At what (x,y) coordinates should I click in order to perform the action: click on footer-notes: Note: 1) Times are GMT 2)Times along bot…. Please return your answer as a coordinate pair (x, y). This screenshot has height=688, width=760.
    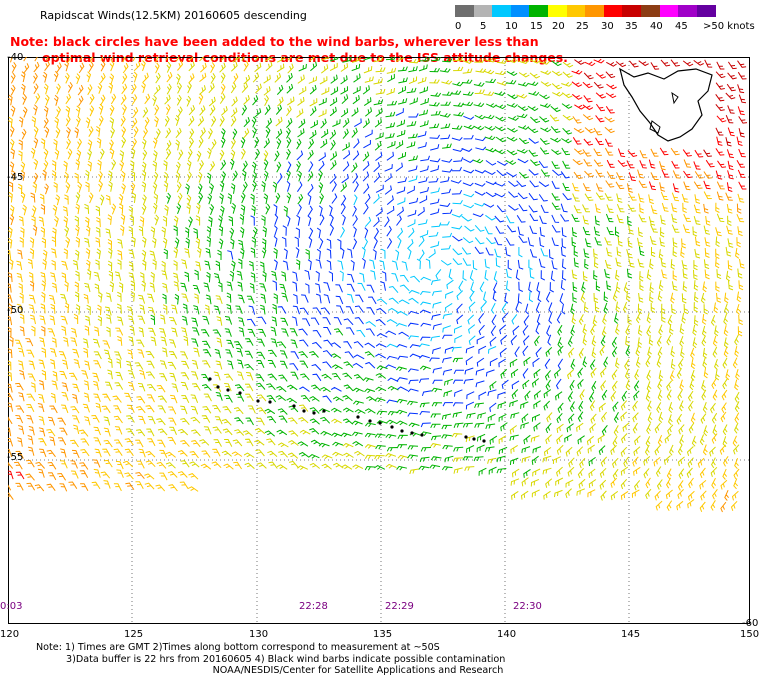
    Looking at the image, I should click on (337, 659).